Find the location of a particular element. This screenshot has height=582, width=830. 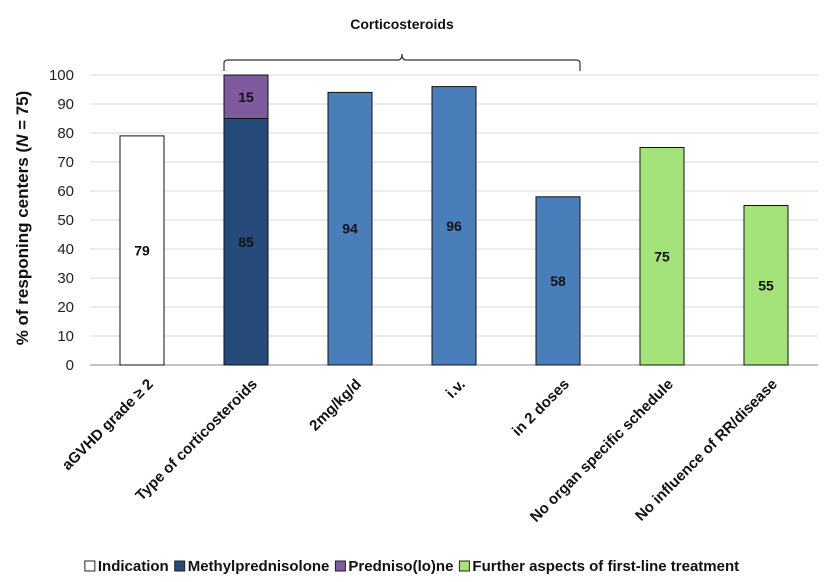

y-axis-label: % of responing centers (N = 75) is located at coordinates (22, 218).